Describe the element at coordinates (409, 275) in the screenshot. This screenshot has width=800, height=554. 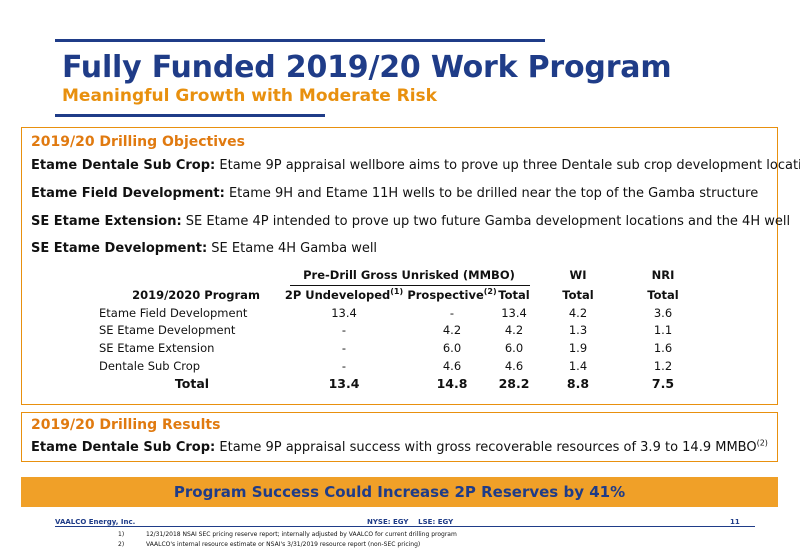
I see `group-header: Pre-Drill Gross Unrisked (MMBO)` at that location.